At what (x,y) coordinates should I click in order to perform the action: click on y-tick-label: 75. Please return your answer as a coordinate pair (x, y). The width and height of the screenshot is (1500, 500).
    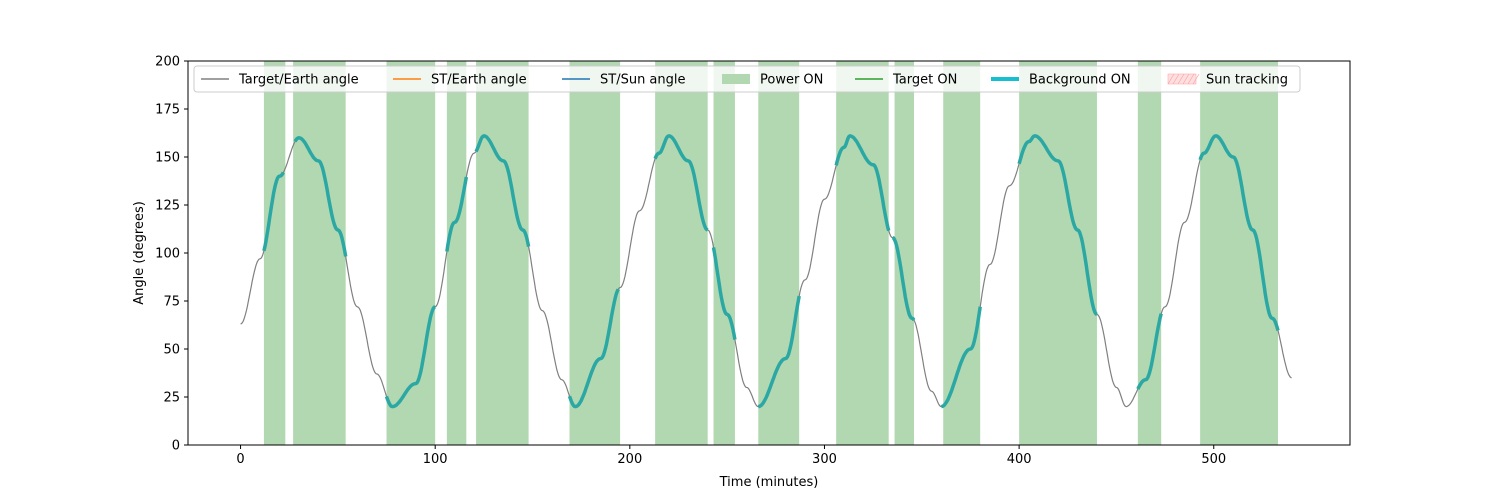
    Looking at the image, I should click on (171, 302).